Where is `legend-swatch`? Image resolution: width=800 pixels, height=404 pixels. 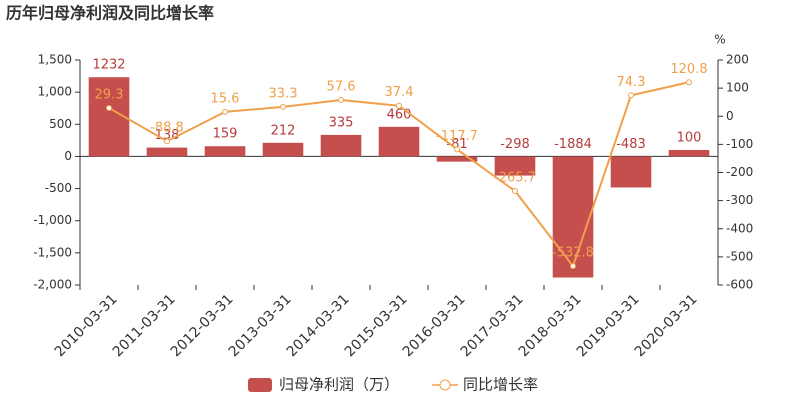 legend-swatch is located at coordinates (260, 385).